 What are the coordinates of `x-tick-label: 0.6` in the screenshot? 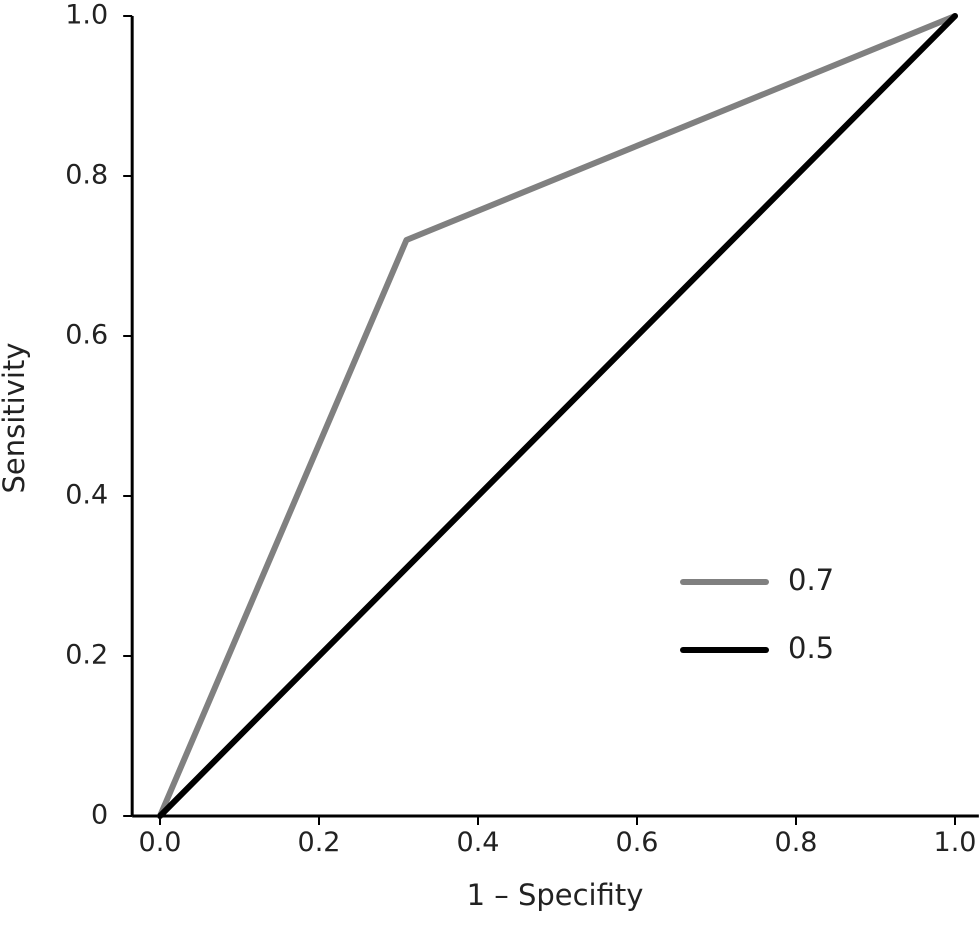 It's located at (637, 842).